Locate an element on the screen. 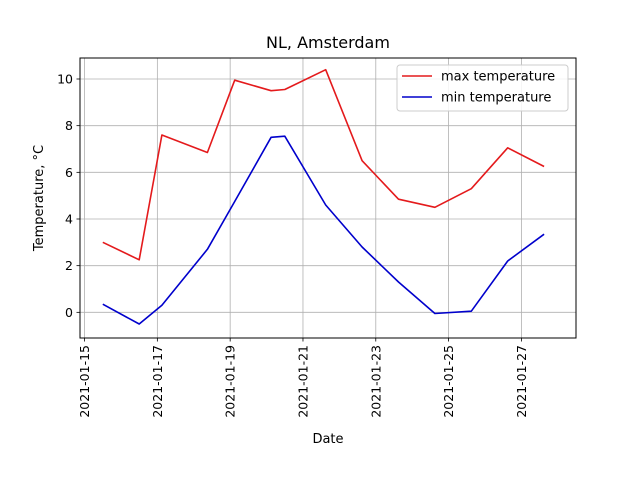 The width and height of the screenshot is (640, 480). y-tick-label: 2 is located at coordinates (69, 265).